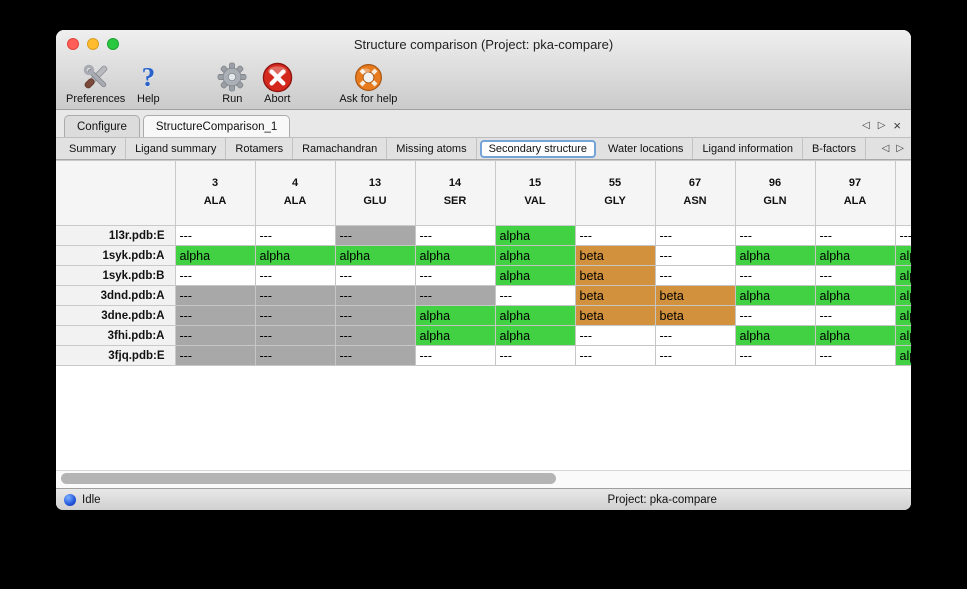  I want to click on subtab-ramachandran: Ramachandran, so click(340, 148).